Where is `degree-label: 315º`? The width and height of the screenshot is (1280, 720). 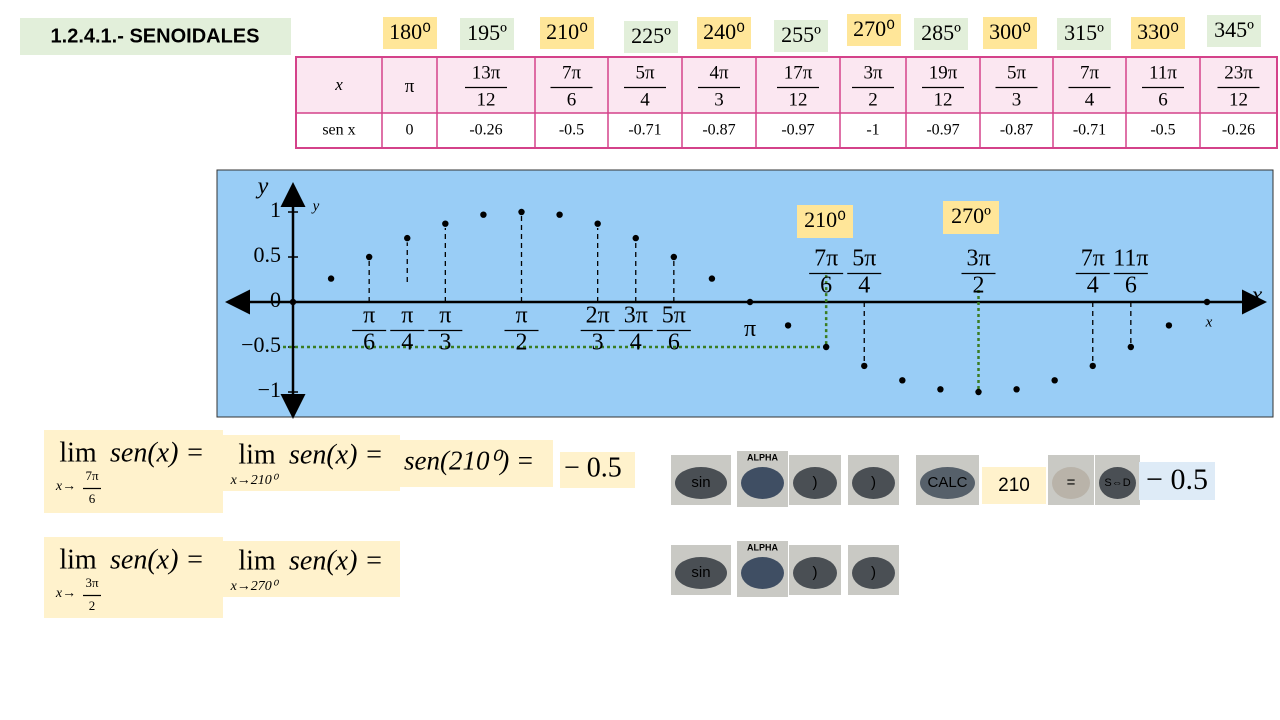
degree-label: 315º is located at coordinates (1084, 32).